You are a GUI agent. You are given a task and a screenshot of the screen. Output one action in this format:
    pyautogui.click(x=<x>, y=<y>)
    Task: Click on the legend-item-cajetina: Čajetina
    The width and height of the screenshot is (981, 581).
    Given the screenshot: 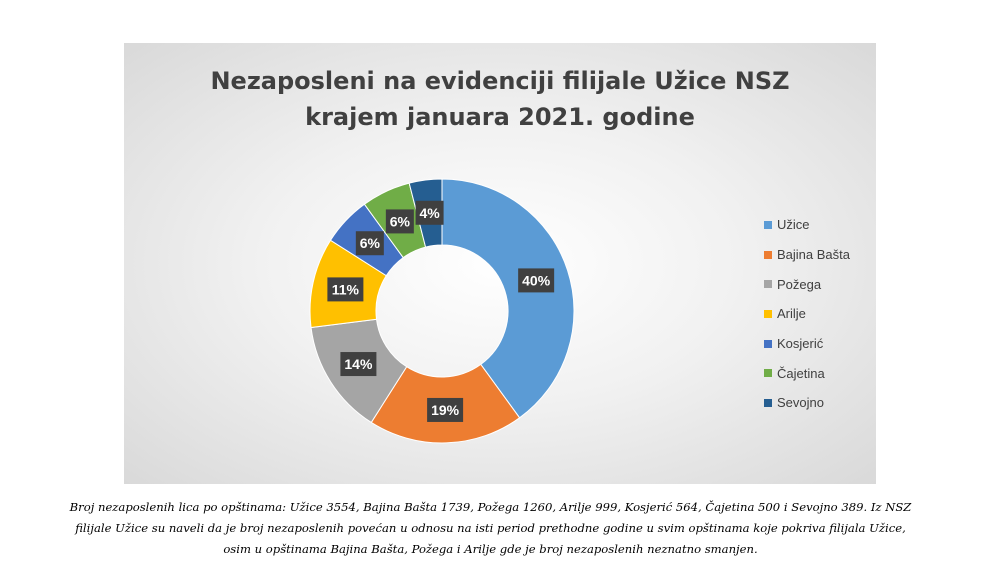 What is the action you would take?
    pyautogui.click(x=816, y=373)
    